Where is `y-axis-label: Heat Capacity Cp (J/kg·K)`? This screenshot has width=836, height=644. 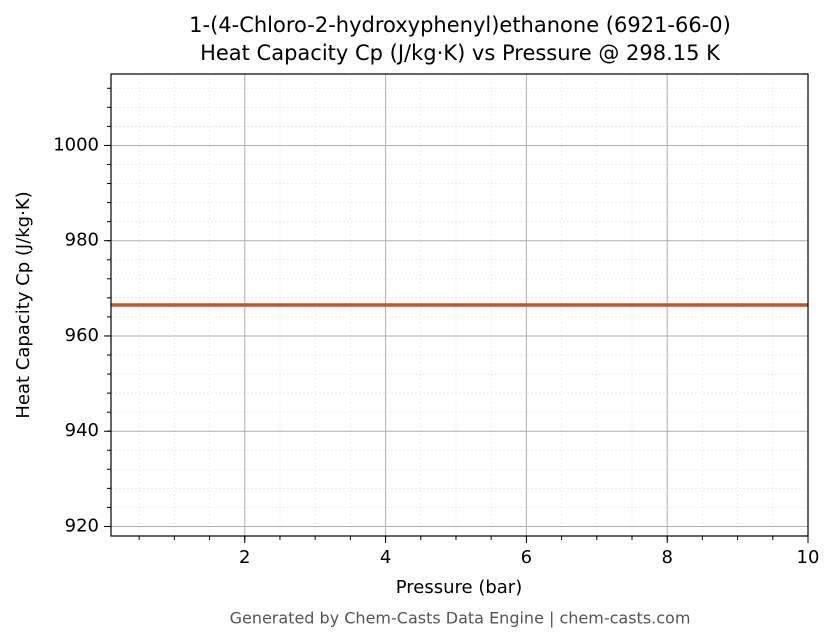
y-axis-label: Heat Capacity Cp (J/kg·K) is located at coordinates (23, 304).